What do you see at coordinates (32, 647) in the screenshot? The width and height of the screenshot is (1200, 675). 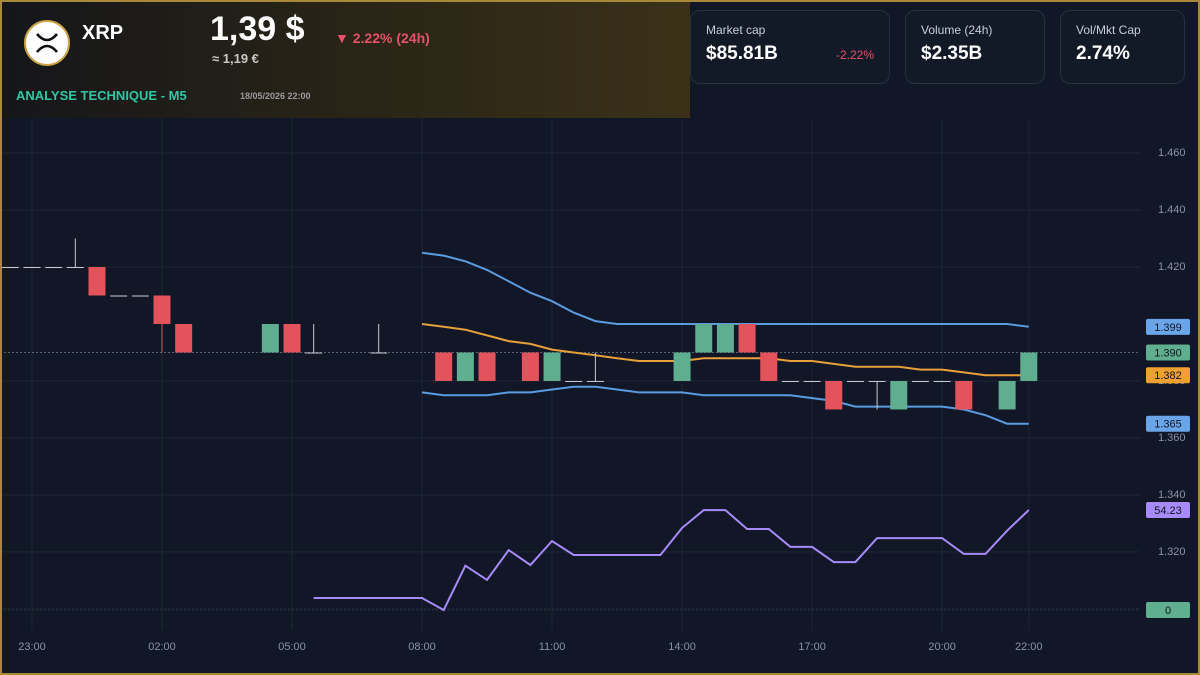 I see `x-tick-label: 23:00` at bounding box center [32, 647].